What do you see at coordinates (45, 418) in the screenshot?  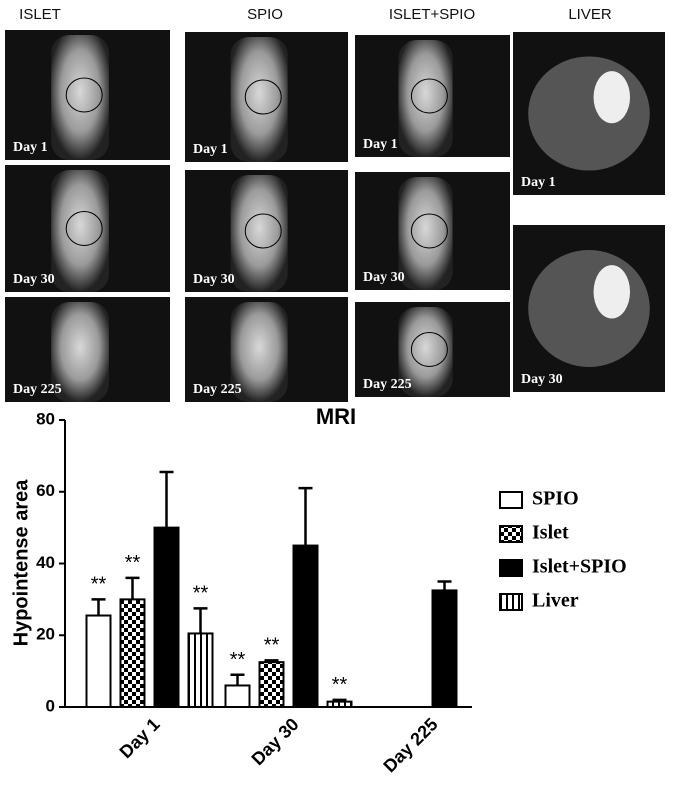 I see `y-tick-label: 80` at bounding box center [45, 418].